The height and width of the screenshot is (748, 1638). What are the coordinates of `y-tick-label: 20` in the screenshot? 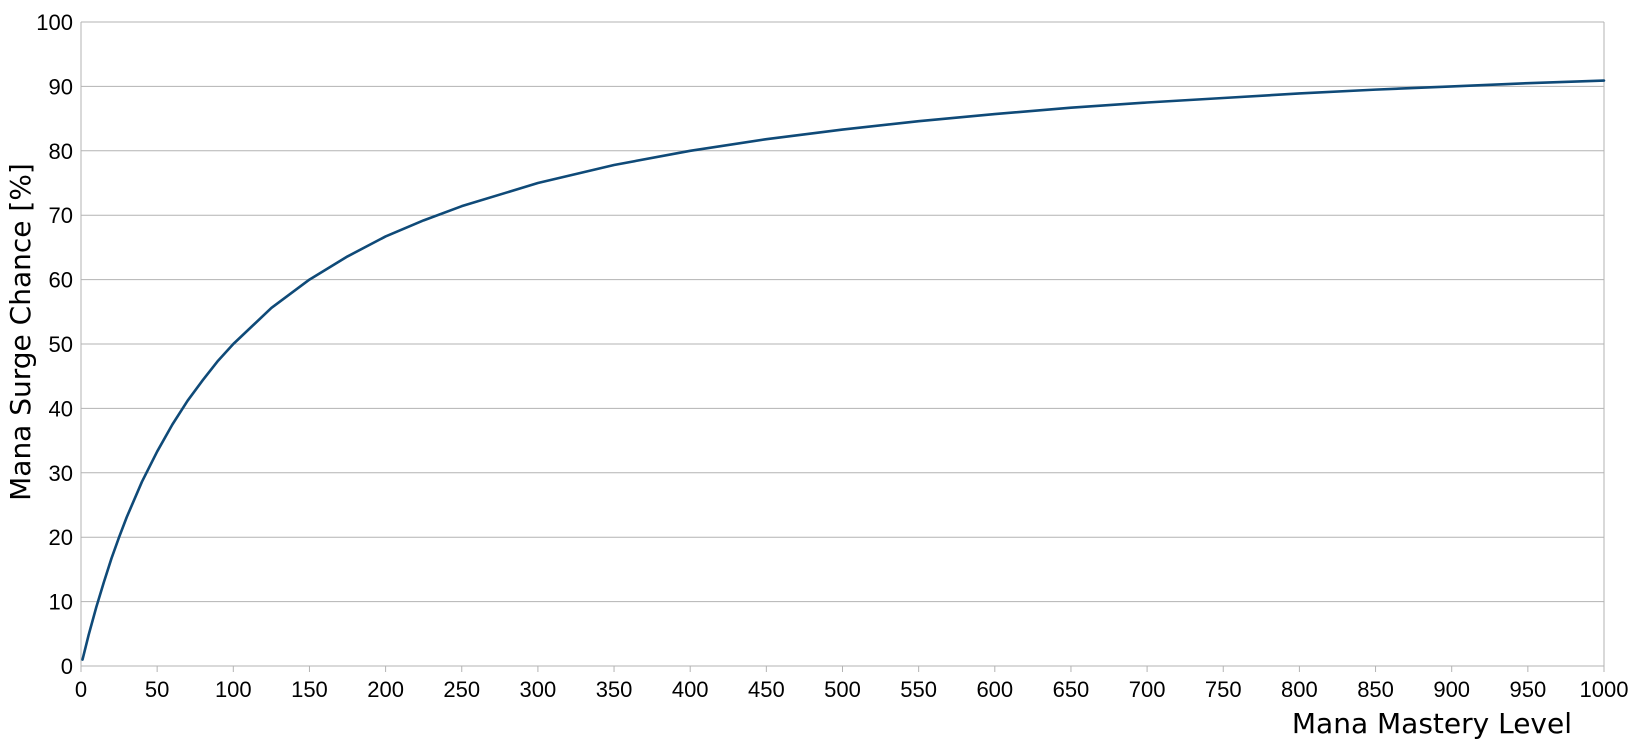 It's located at (61, 537).